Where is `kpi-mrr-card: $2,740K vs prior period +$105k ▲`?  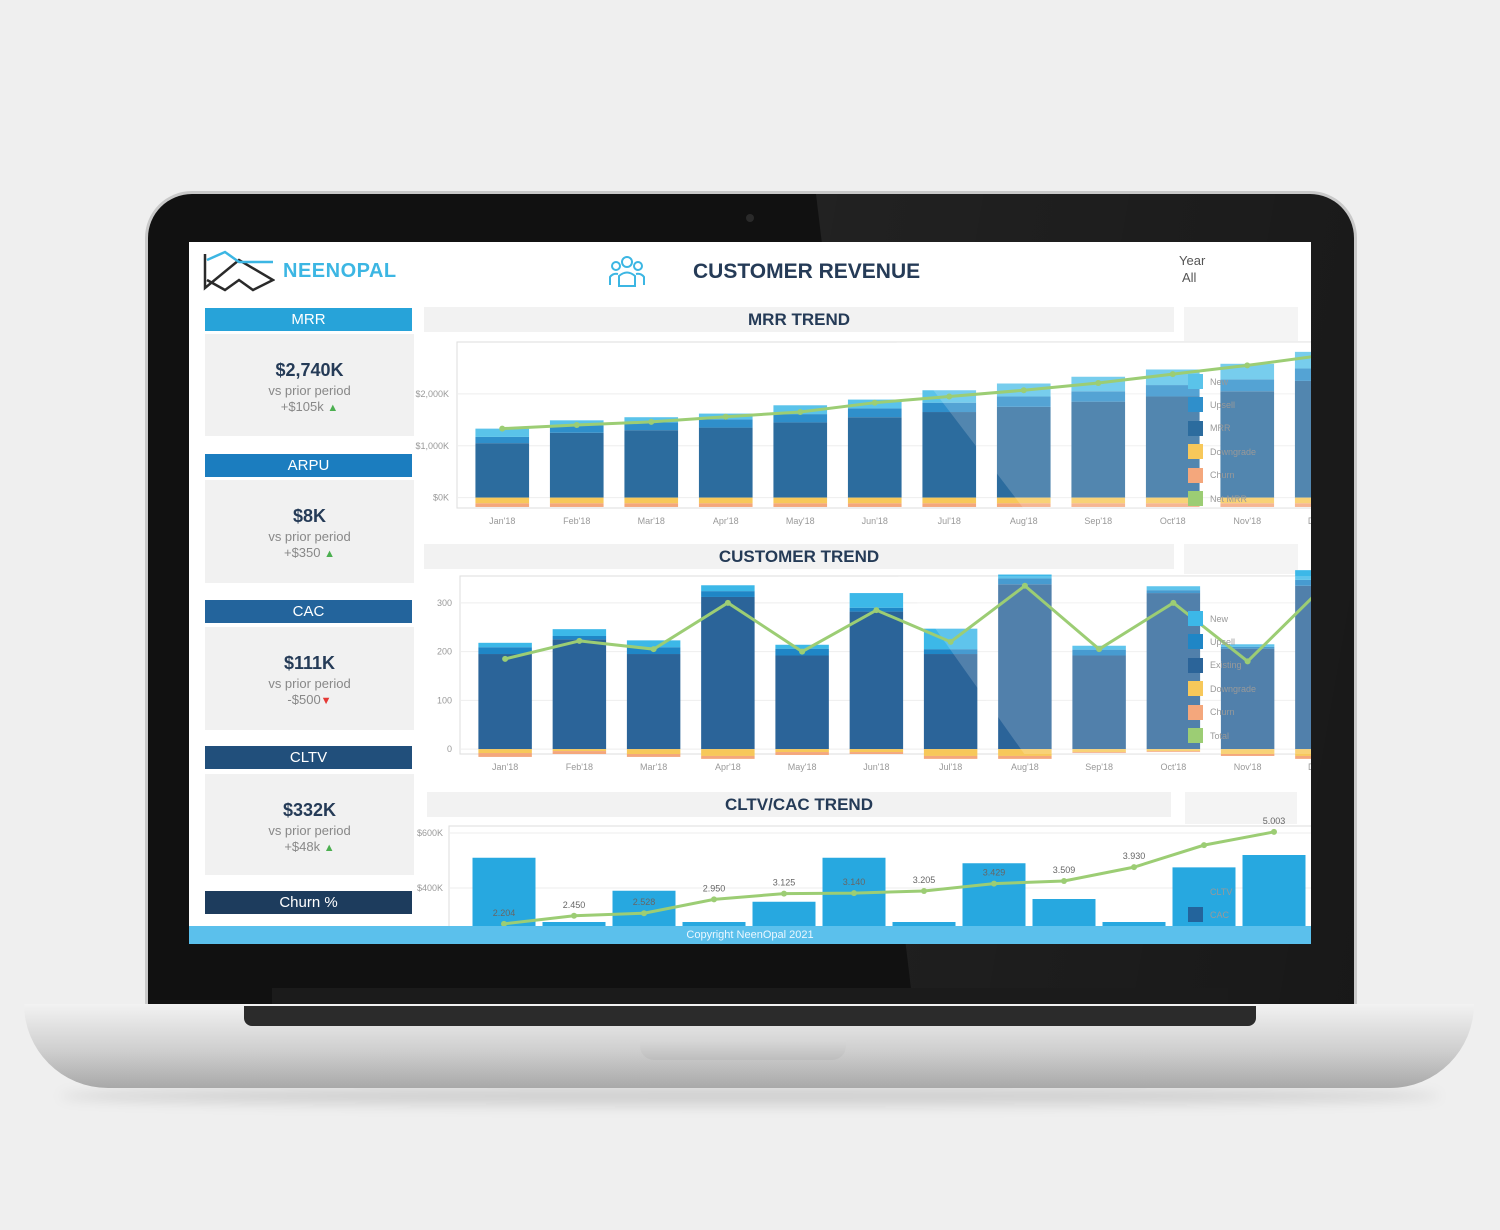
kpi-mrr-card: $2,740K vs prior period +$105k ▲ is located at coordinates (309, 385).